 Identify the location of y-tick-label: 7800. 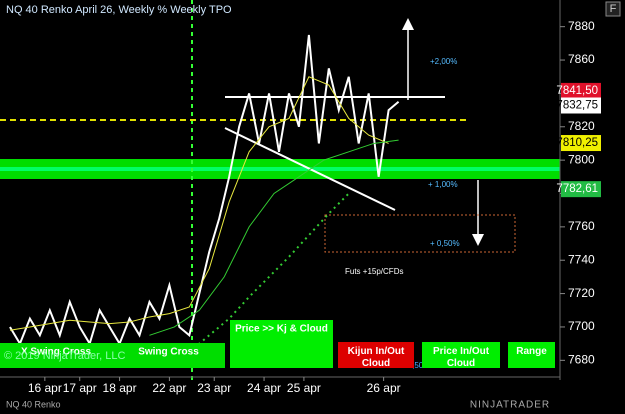
(581, 159).